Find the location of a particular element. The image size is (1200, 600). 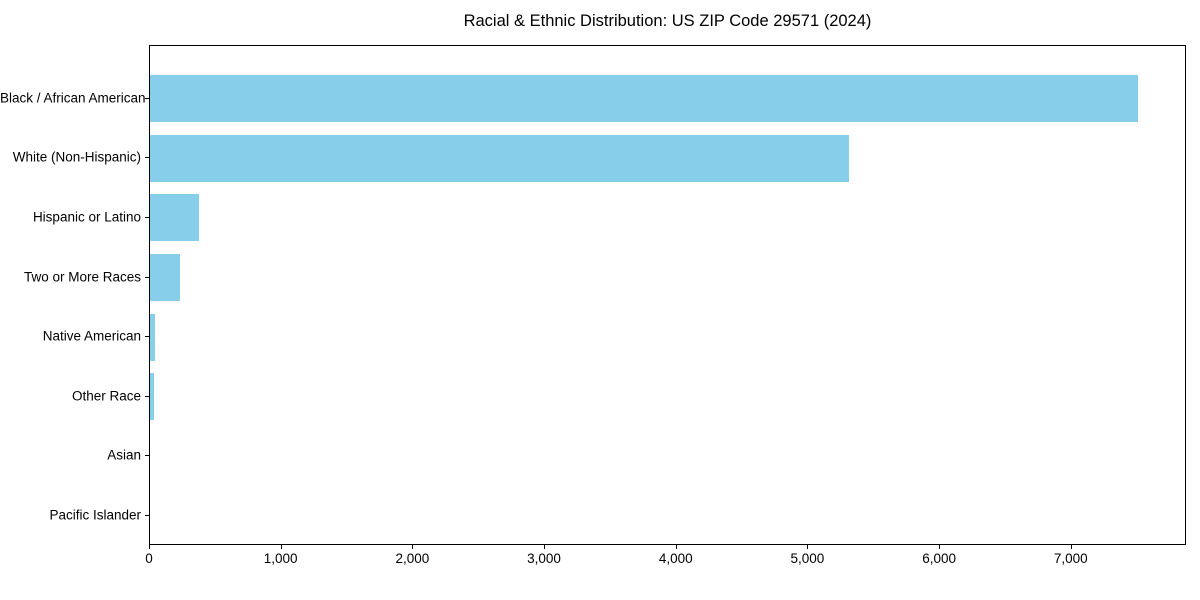

ytick-label: Native American is located at coordinates (91, 336).